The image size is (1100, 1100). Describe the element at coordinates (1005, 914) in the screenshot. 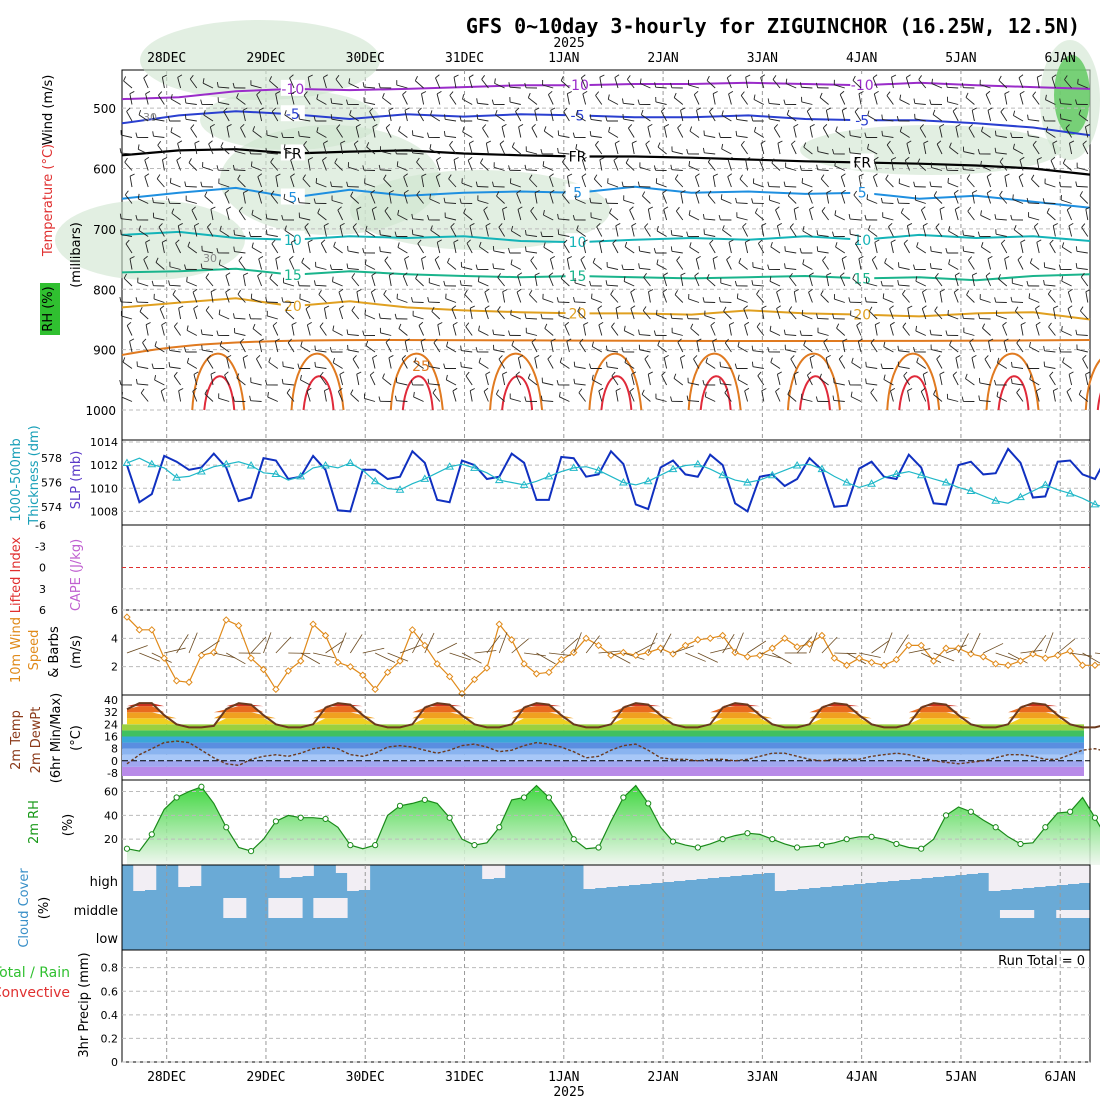

I see `cloud-mid-clear` at that location.